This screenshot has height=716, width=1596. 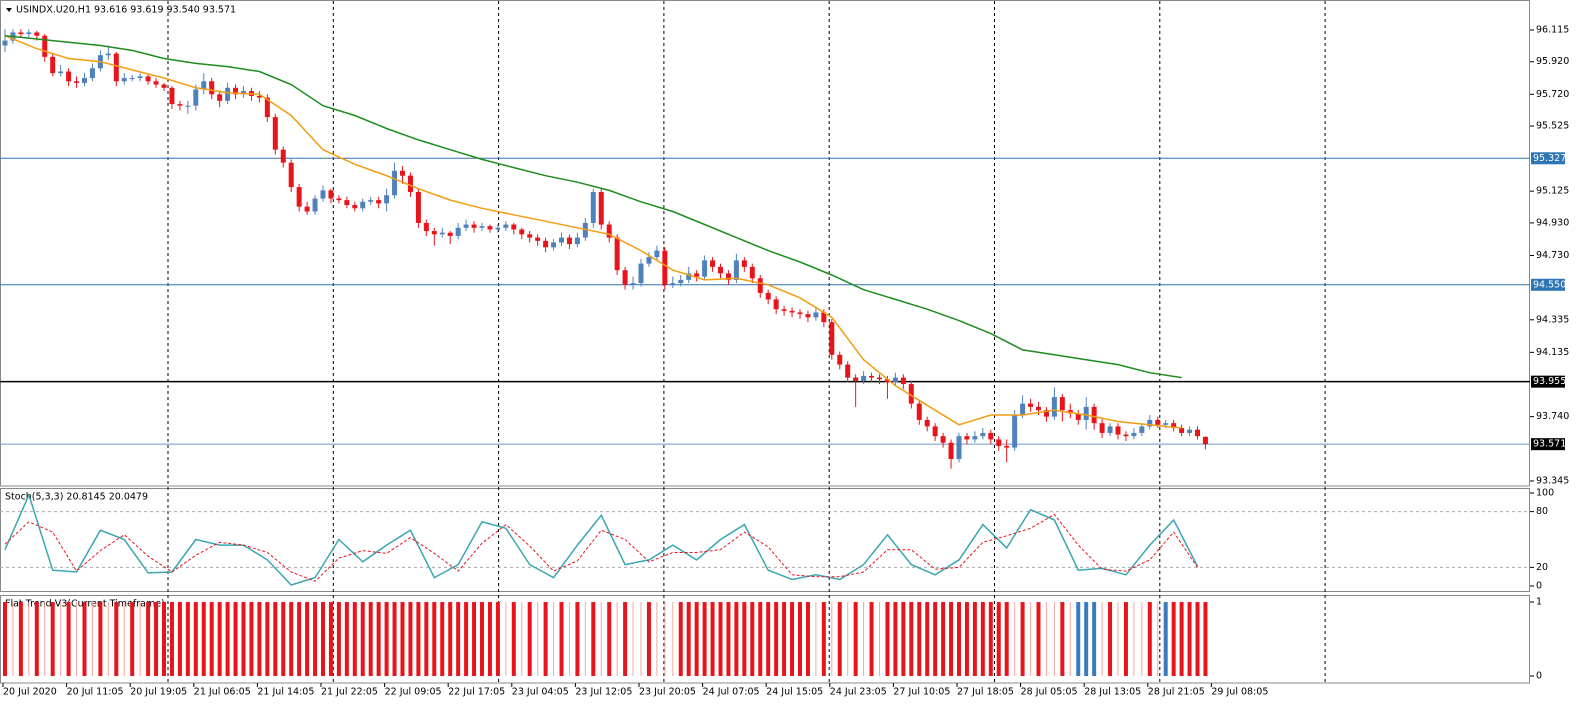 I want to click on menu-arrow, so click(x=9, y=10).